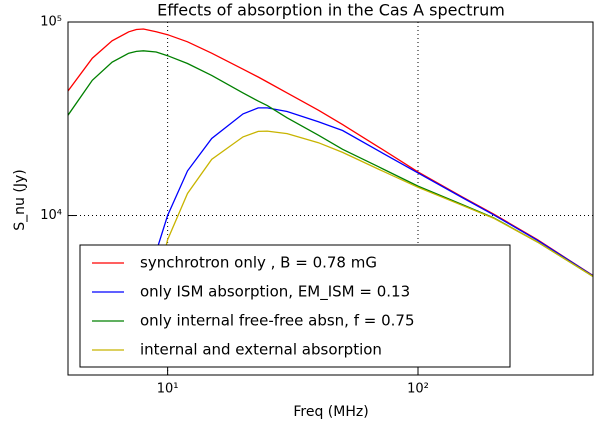 The image size is (594, 427). What do you see at coordinates (20, 199) in the screenshot?
I see `y-axis-label: S_nu (Jy)` at bounding box center [20, 199].